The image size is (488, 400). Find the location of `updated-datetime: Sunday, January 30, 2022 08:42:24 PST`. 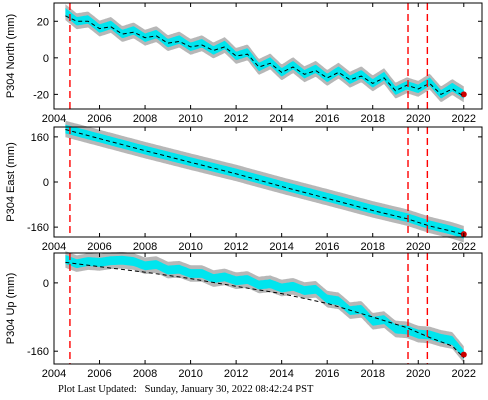

updated-datetime: Sunday, January 30, 2022 08:42:24 PST is located at coordinates (229, 389).